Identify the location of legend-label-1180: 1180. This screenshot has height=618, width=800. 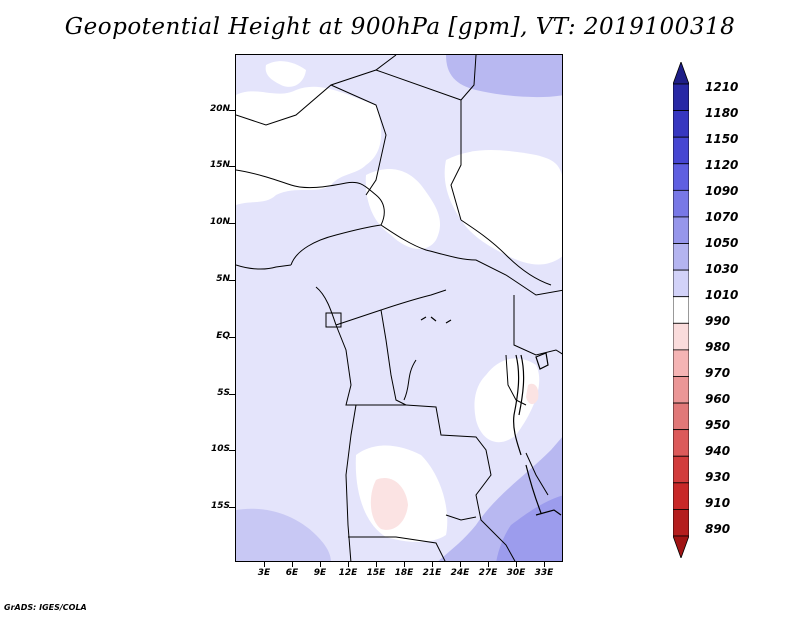
(722, 113).